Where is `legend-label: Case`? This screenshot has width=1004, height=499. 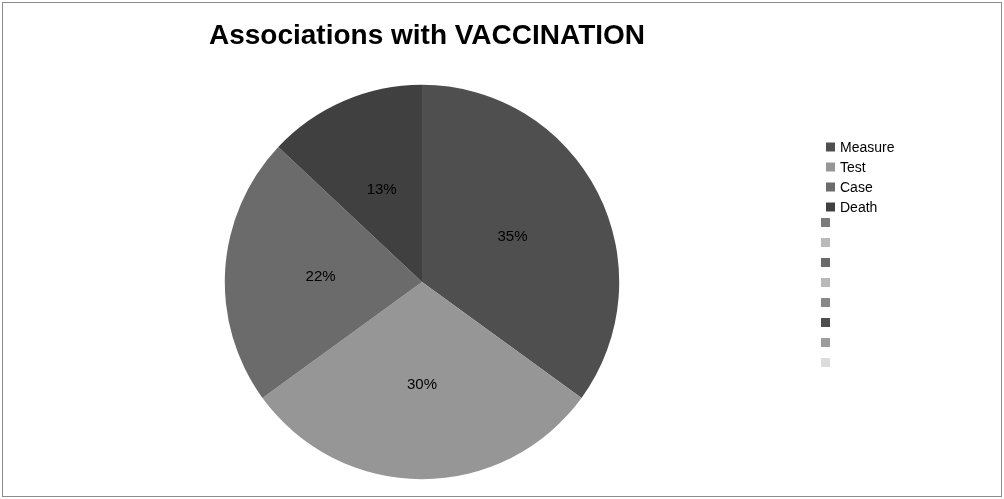
legend-label: Case is located at coordinates (856, 187).